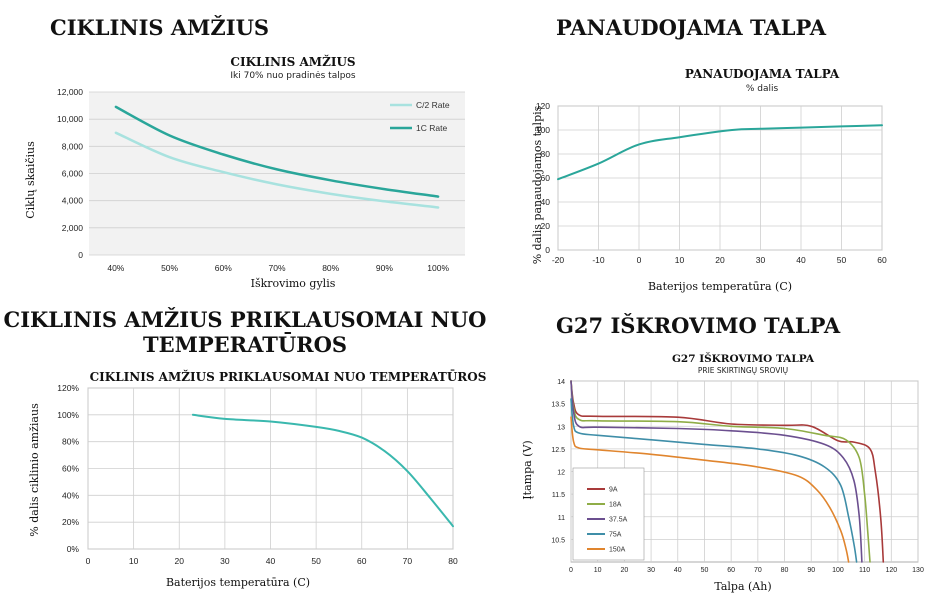 The image size is (943, 601). What do you see at coordinates (546, 202) in the screenshot?
I see `y-tick-label: 40` at bounding box center [546, 202].